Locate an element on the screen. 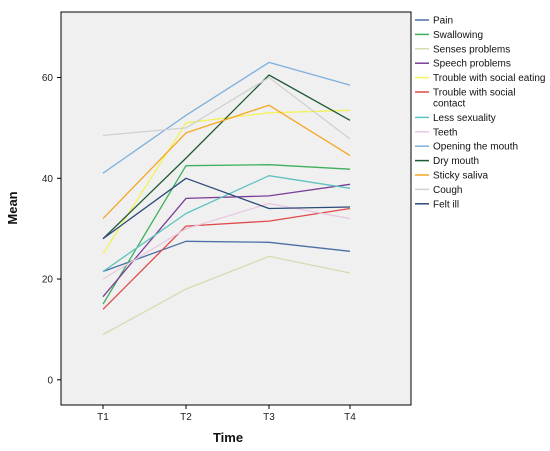 This screenshot has height=451, width=550. y-tick-label: 0 is located at coordinates (50, 380).